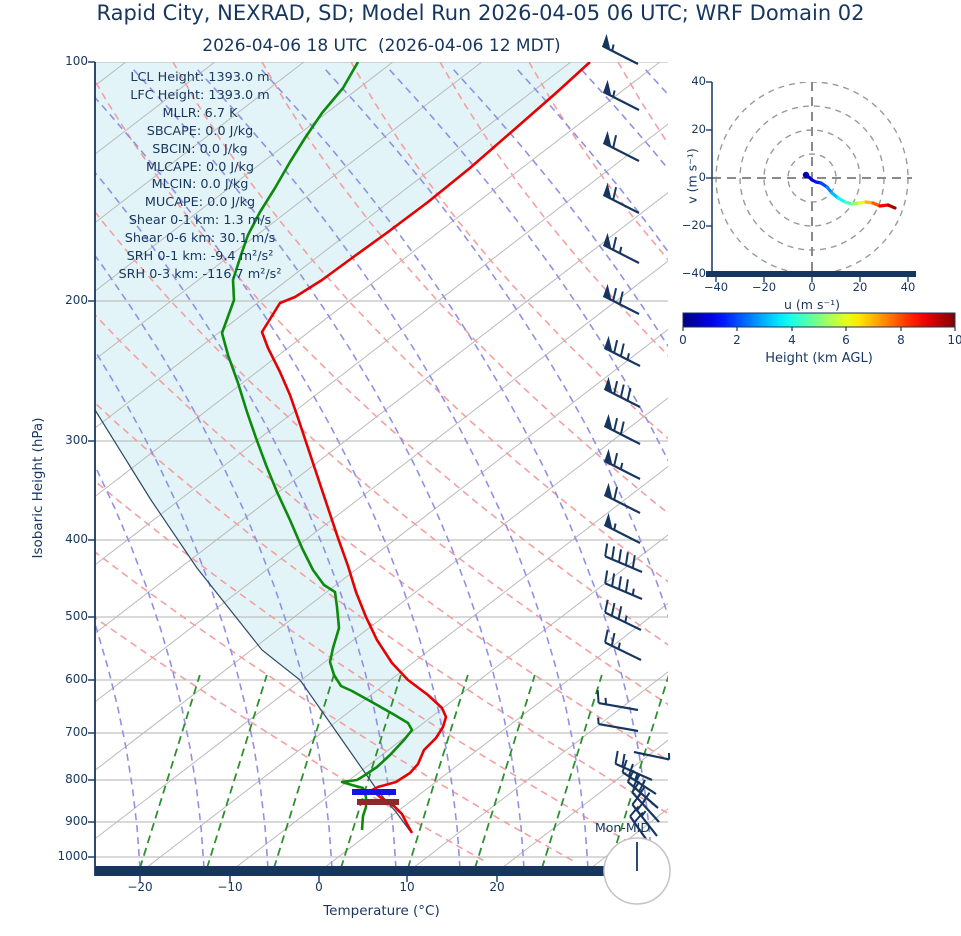 This screenshot has height=936, width=961. What do you see at coordinates (200, 221) in the screenshot?
I see `stat-shear-0-1km: Shear 0-1 km: 1.3 m/s` at bounding box center [200, 221].